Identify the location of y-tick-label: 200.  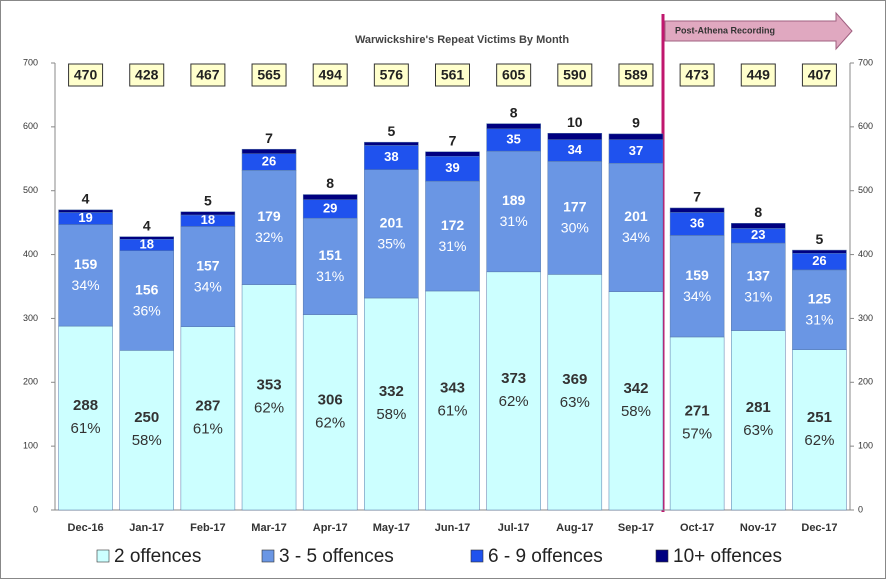
(30, 382).